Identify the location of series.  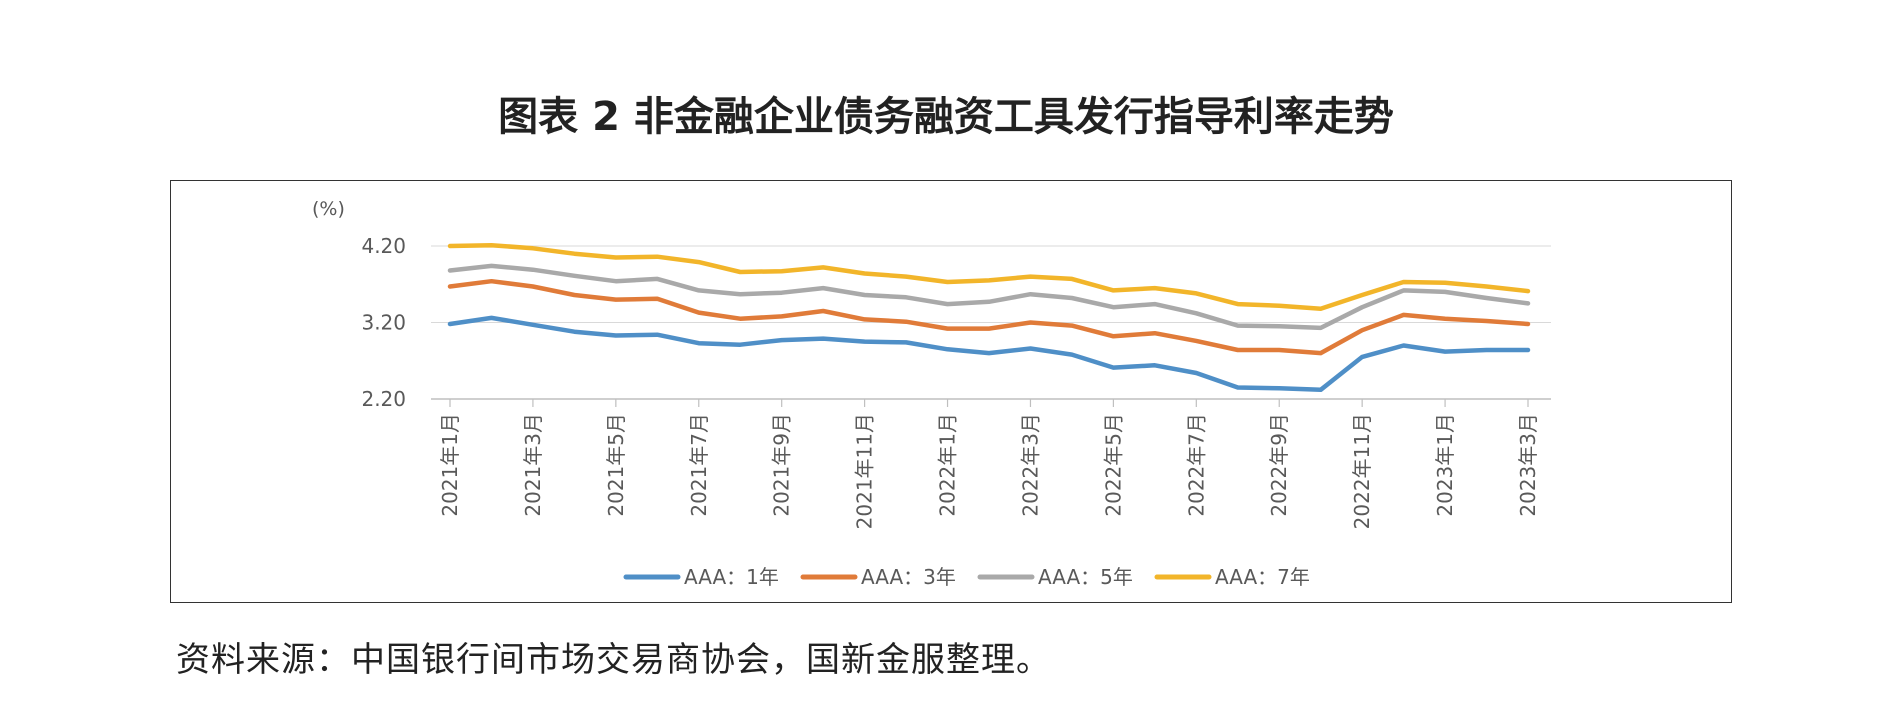
(989, 317).